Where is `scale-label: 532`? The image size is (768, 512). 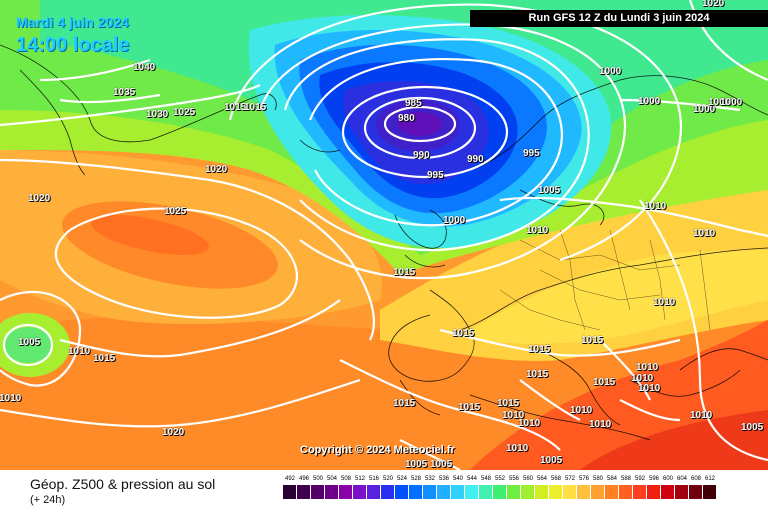 scale-label: 532 is located at coordinates (429, 479).